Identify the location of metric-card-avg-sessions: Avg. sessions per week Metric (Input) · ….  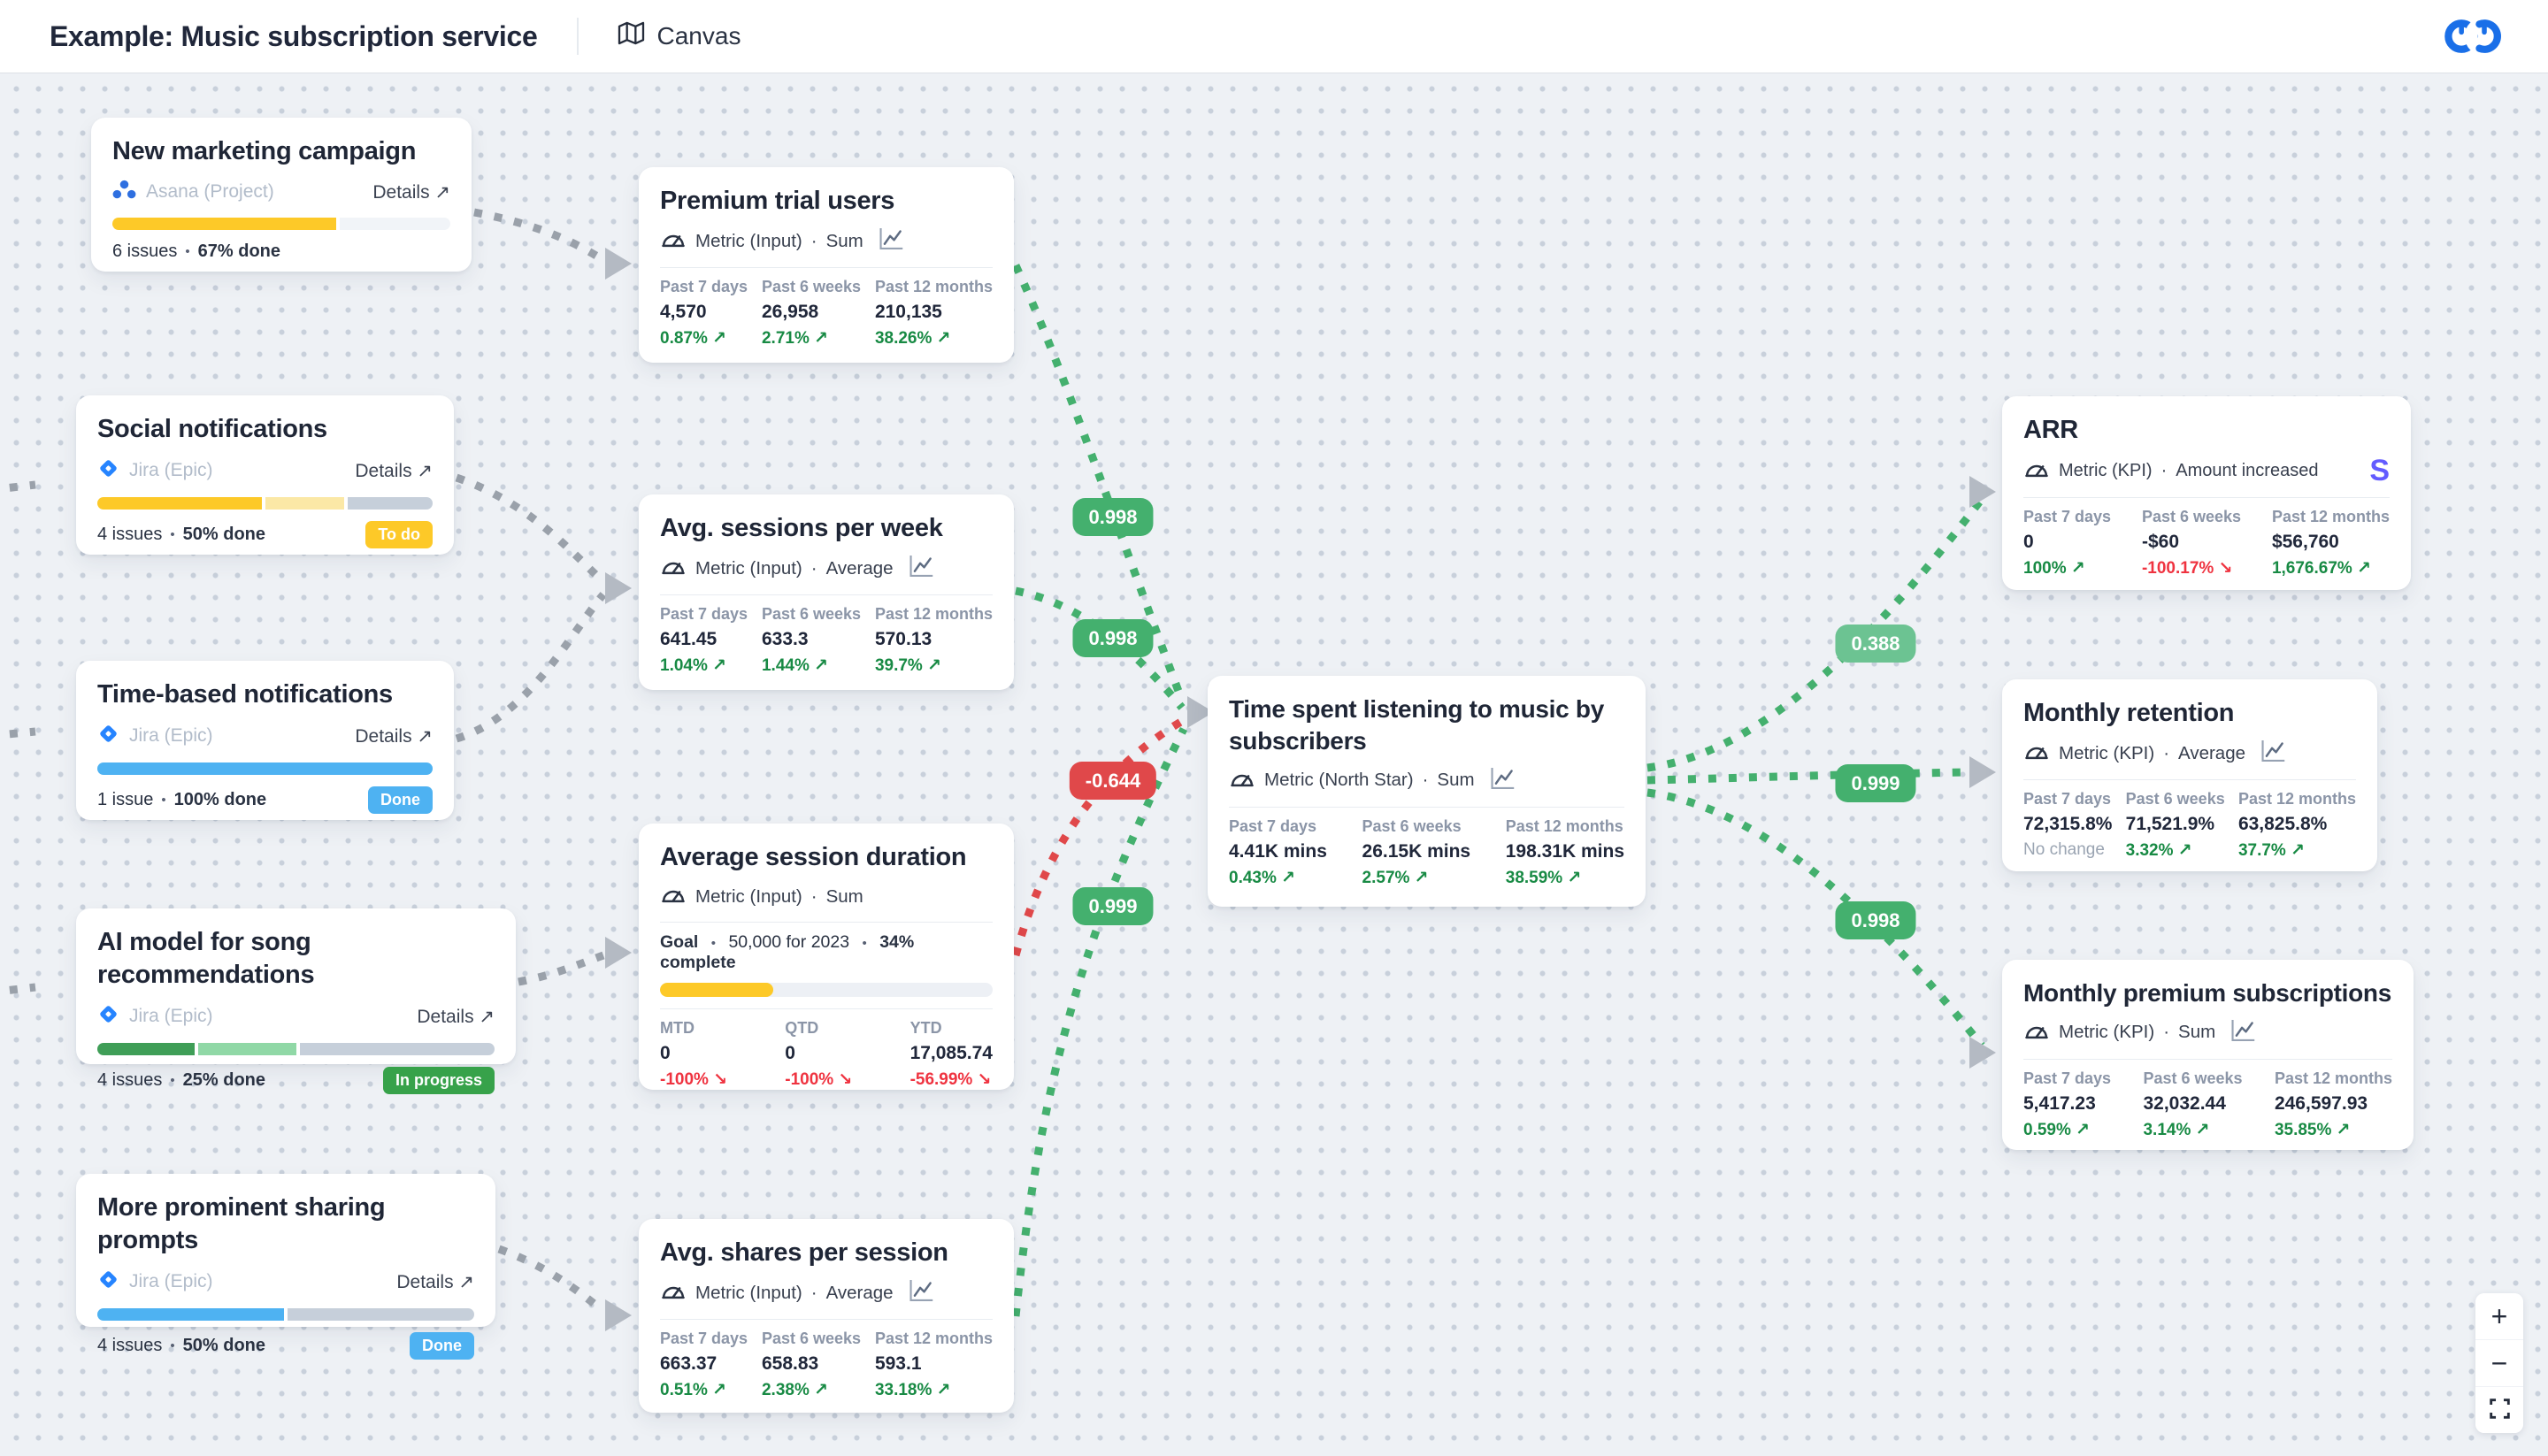
(826, 592).